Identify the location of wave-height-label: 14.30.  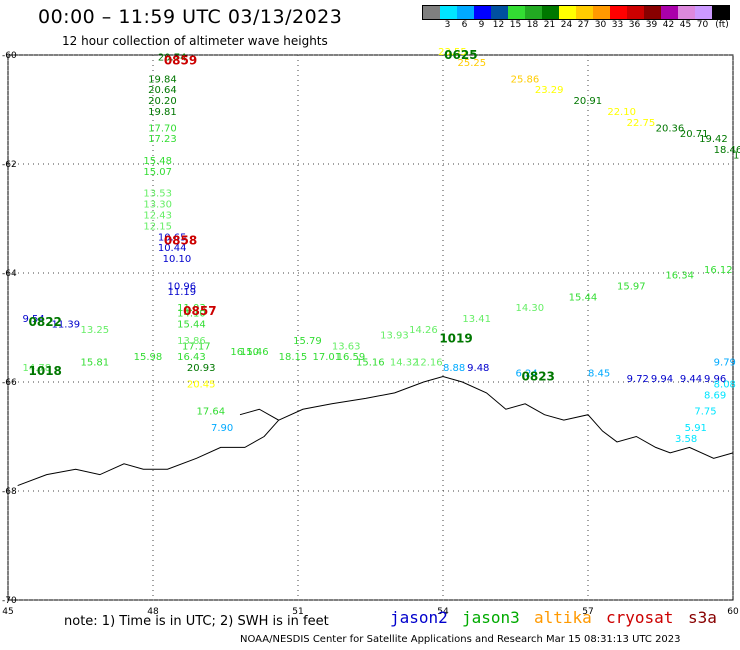
(530, 308).